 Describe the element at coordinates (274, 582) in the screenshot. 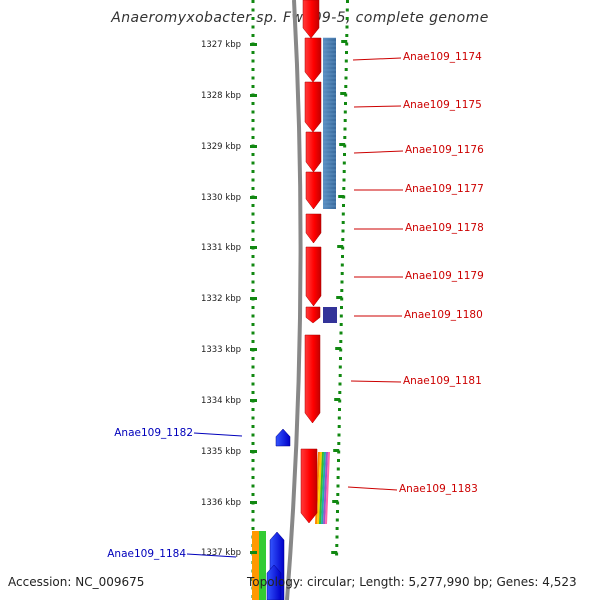

I see `gene-arrow-downstream` at that location.